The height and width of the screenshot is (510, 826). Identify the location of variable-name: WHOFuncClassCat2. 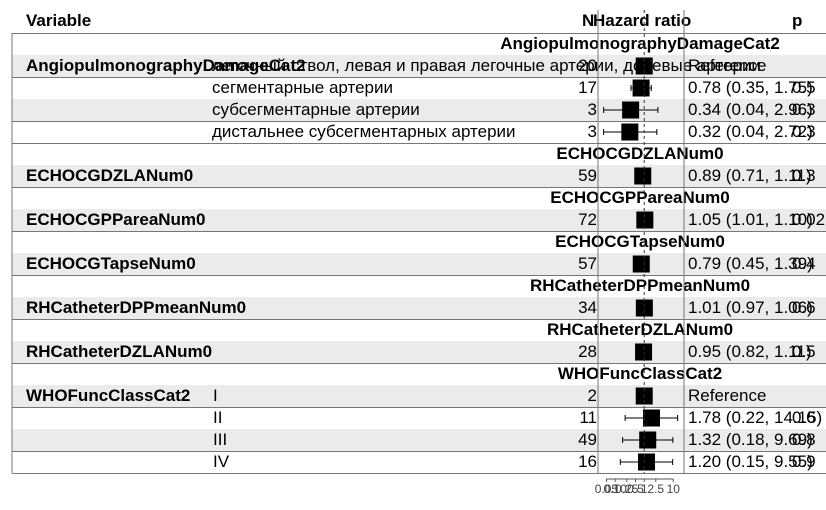
(108, 395).